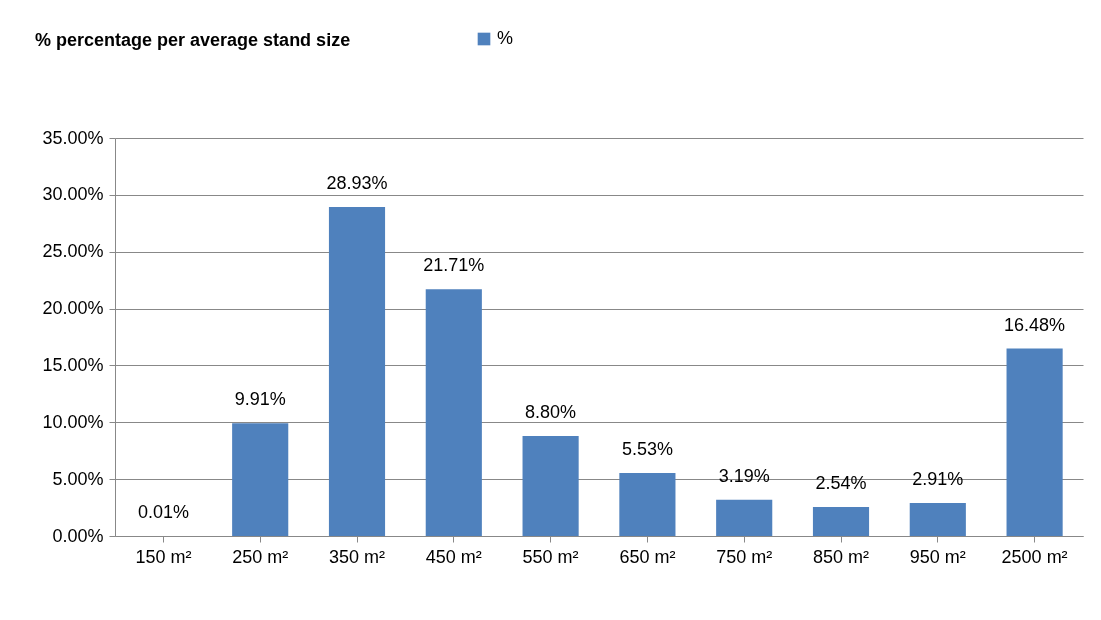 This screenshot has width=1101, height=620. Describe the element at coordinates (73, 364) in the screenshot. I see `y-tick-label: 15.00%` at that location.